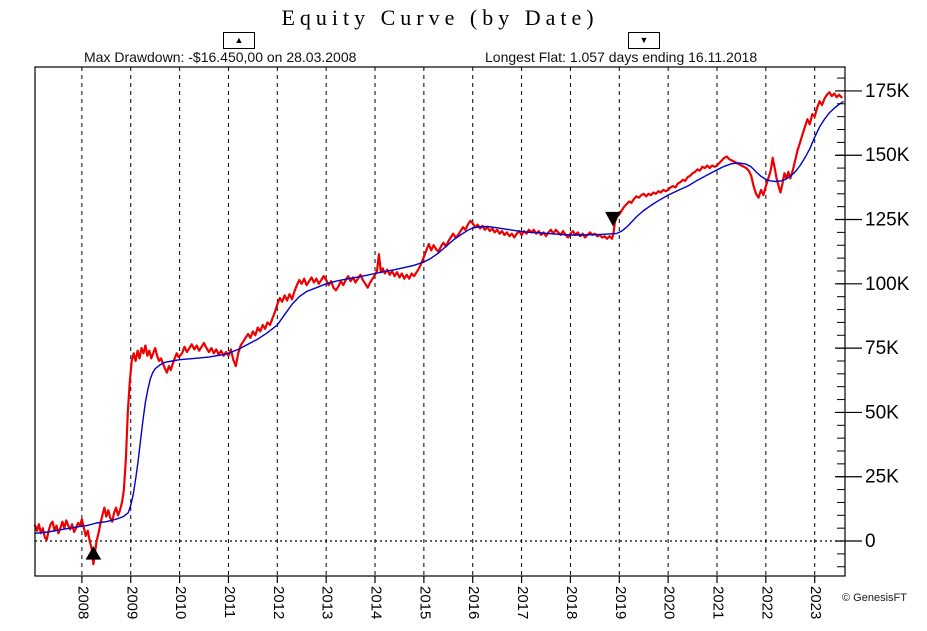  Describe the element at coordinates (766, 602) in the screenshot. I see `x-tick-label: 2022` at that location.